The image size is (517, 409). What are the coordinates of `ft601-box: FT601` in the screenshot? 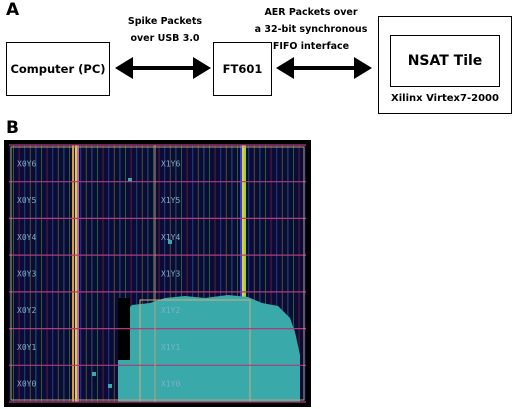 It's located at (242, 69).